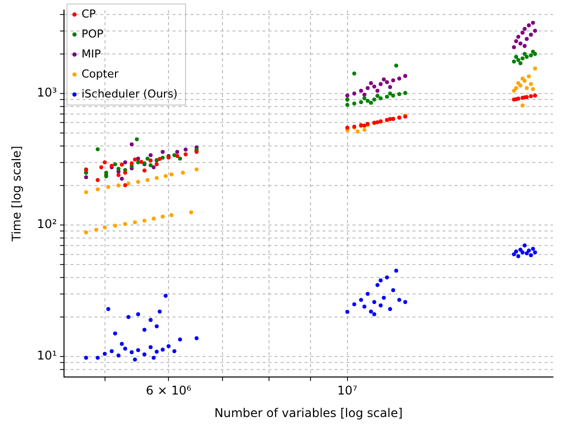  Describe the element at coordinates (47, 224) in the screenshot. I see `y-tick-label: 10²` at that location.